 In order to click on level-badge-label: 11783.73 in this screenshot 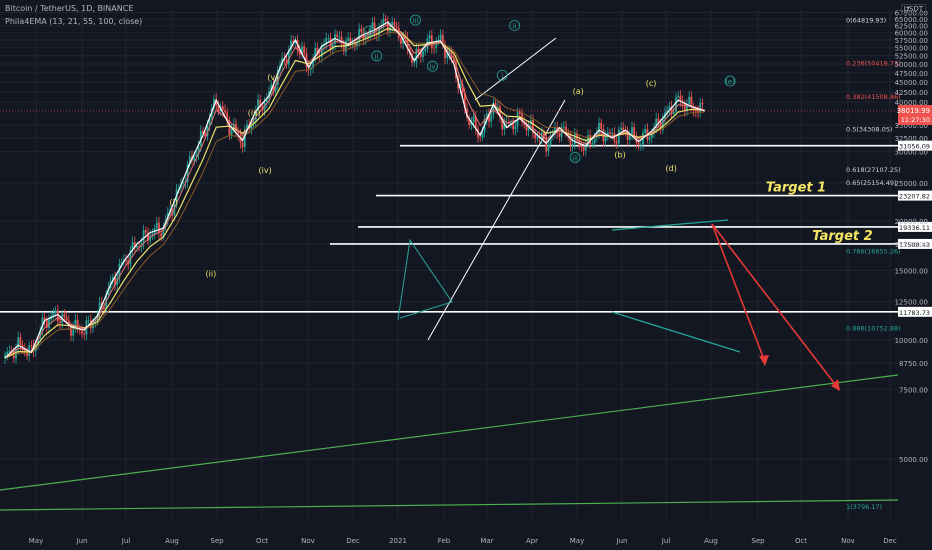, I will do `click(914, 313)`.